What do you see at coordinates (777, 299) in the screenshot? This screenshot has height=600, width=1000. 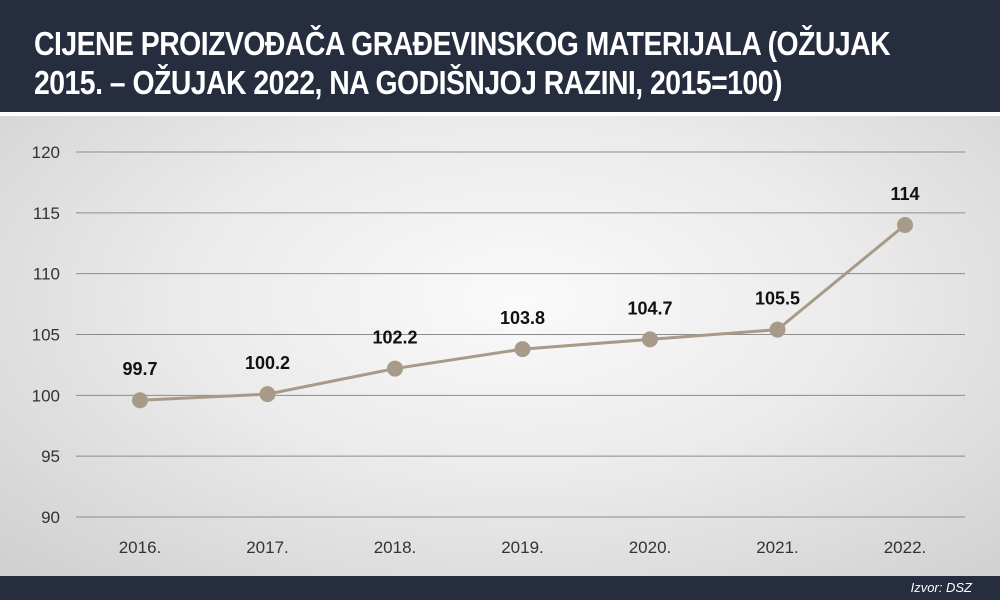 I see `data-label: 105.5` at bounding box center [777, 299].